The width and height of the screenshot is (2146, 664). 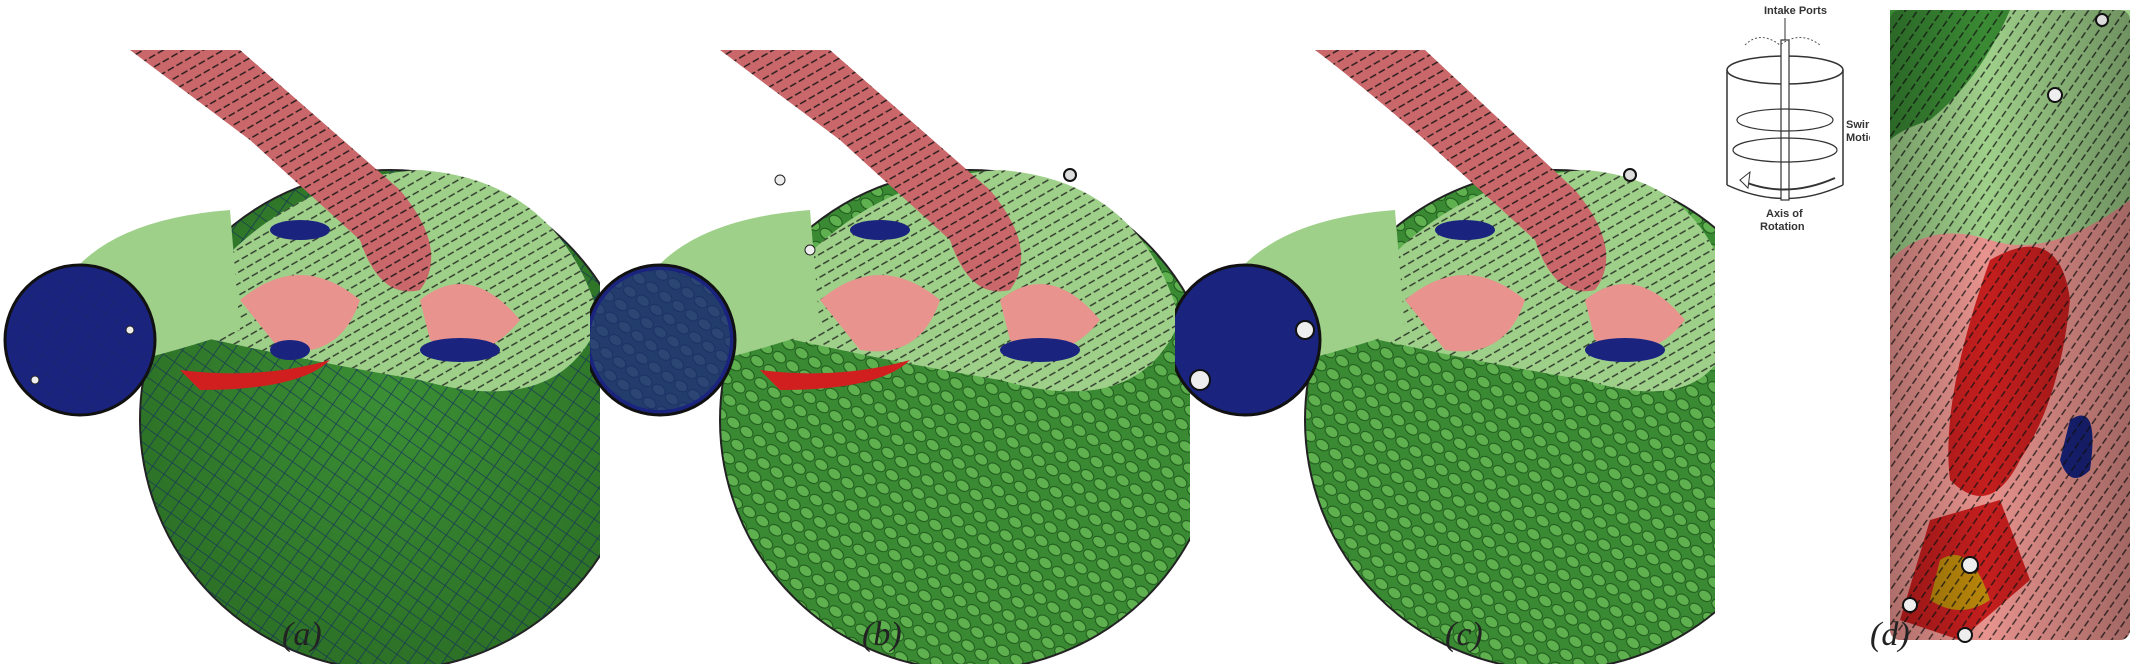 I want to click on label-axis-of: Axis of, so click(x=1784, y=214).